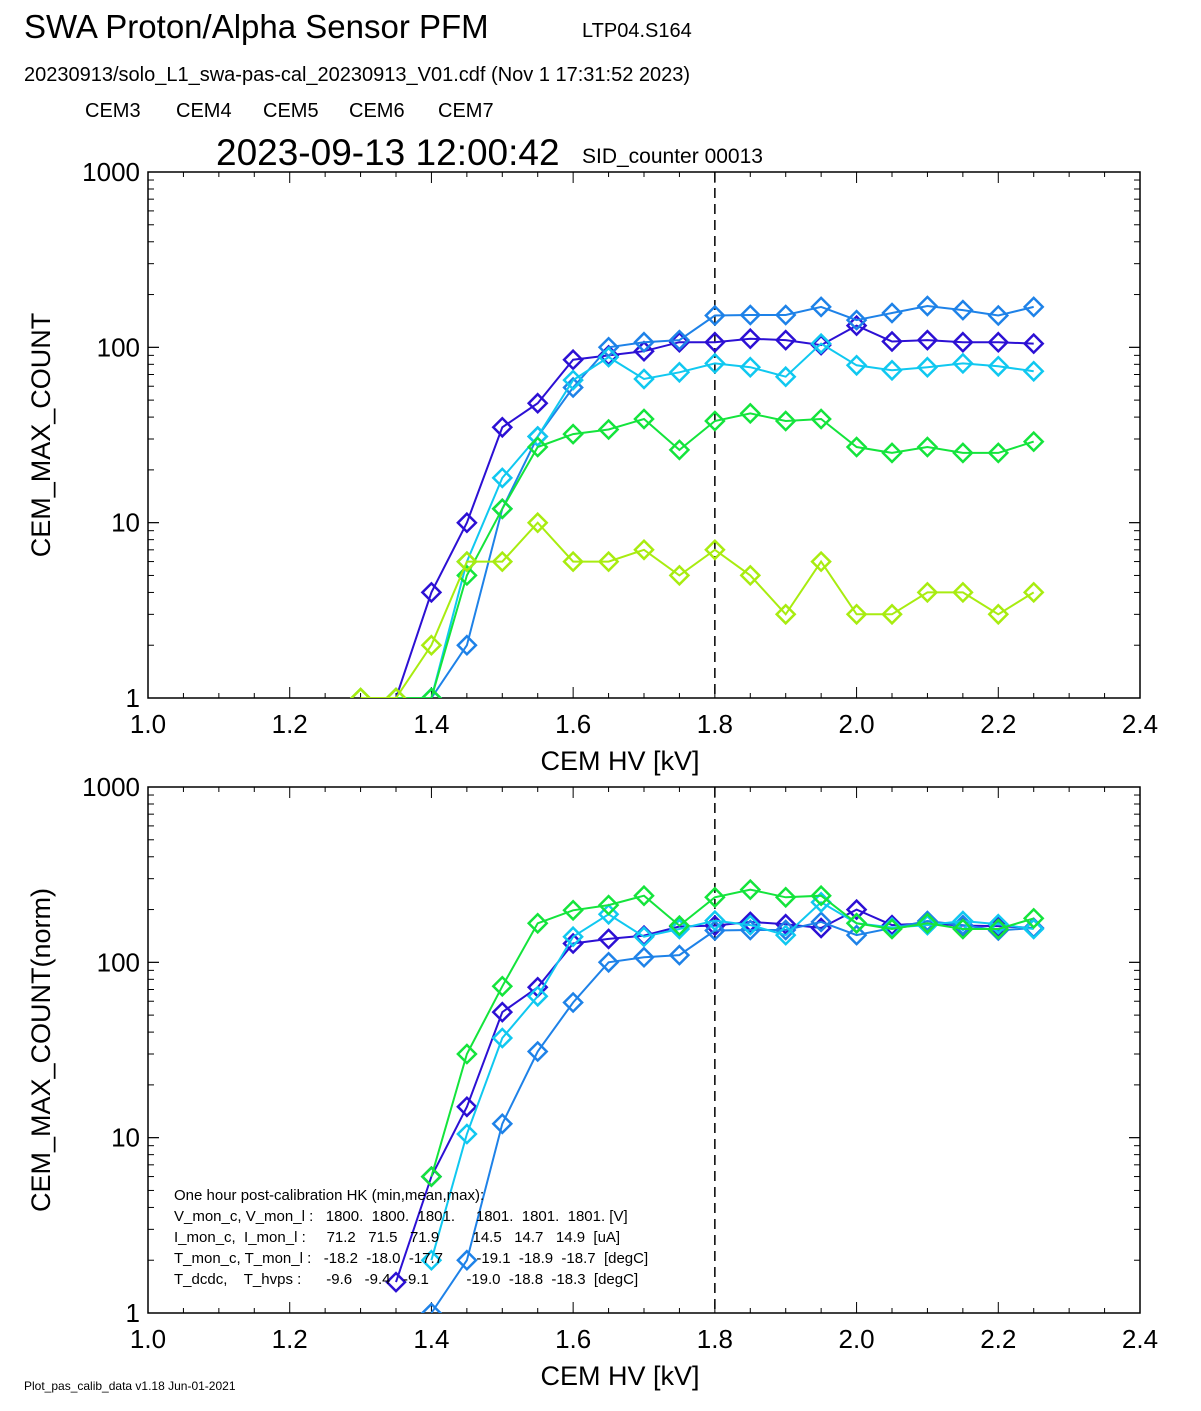 The width and height of the screenshot is (1201, 1411). Describe the element at coordinates (431, 1339) in the screenshot. I see `x-tick-label: 1.4` at that location.